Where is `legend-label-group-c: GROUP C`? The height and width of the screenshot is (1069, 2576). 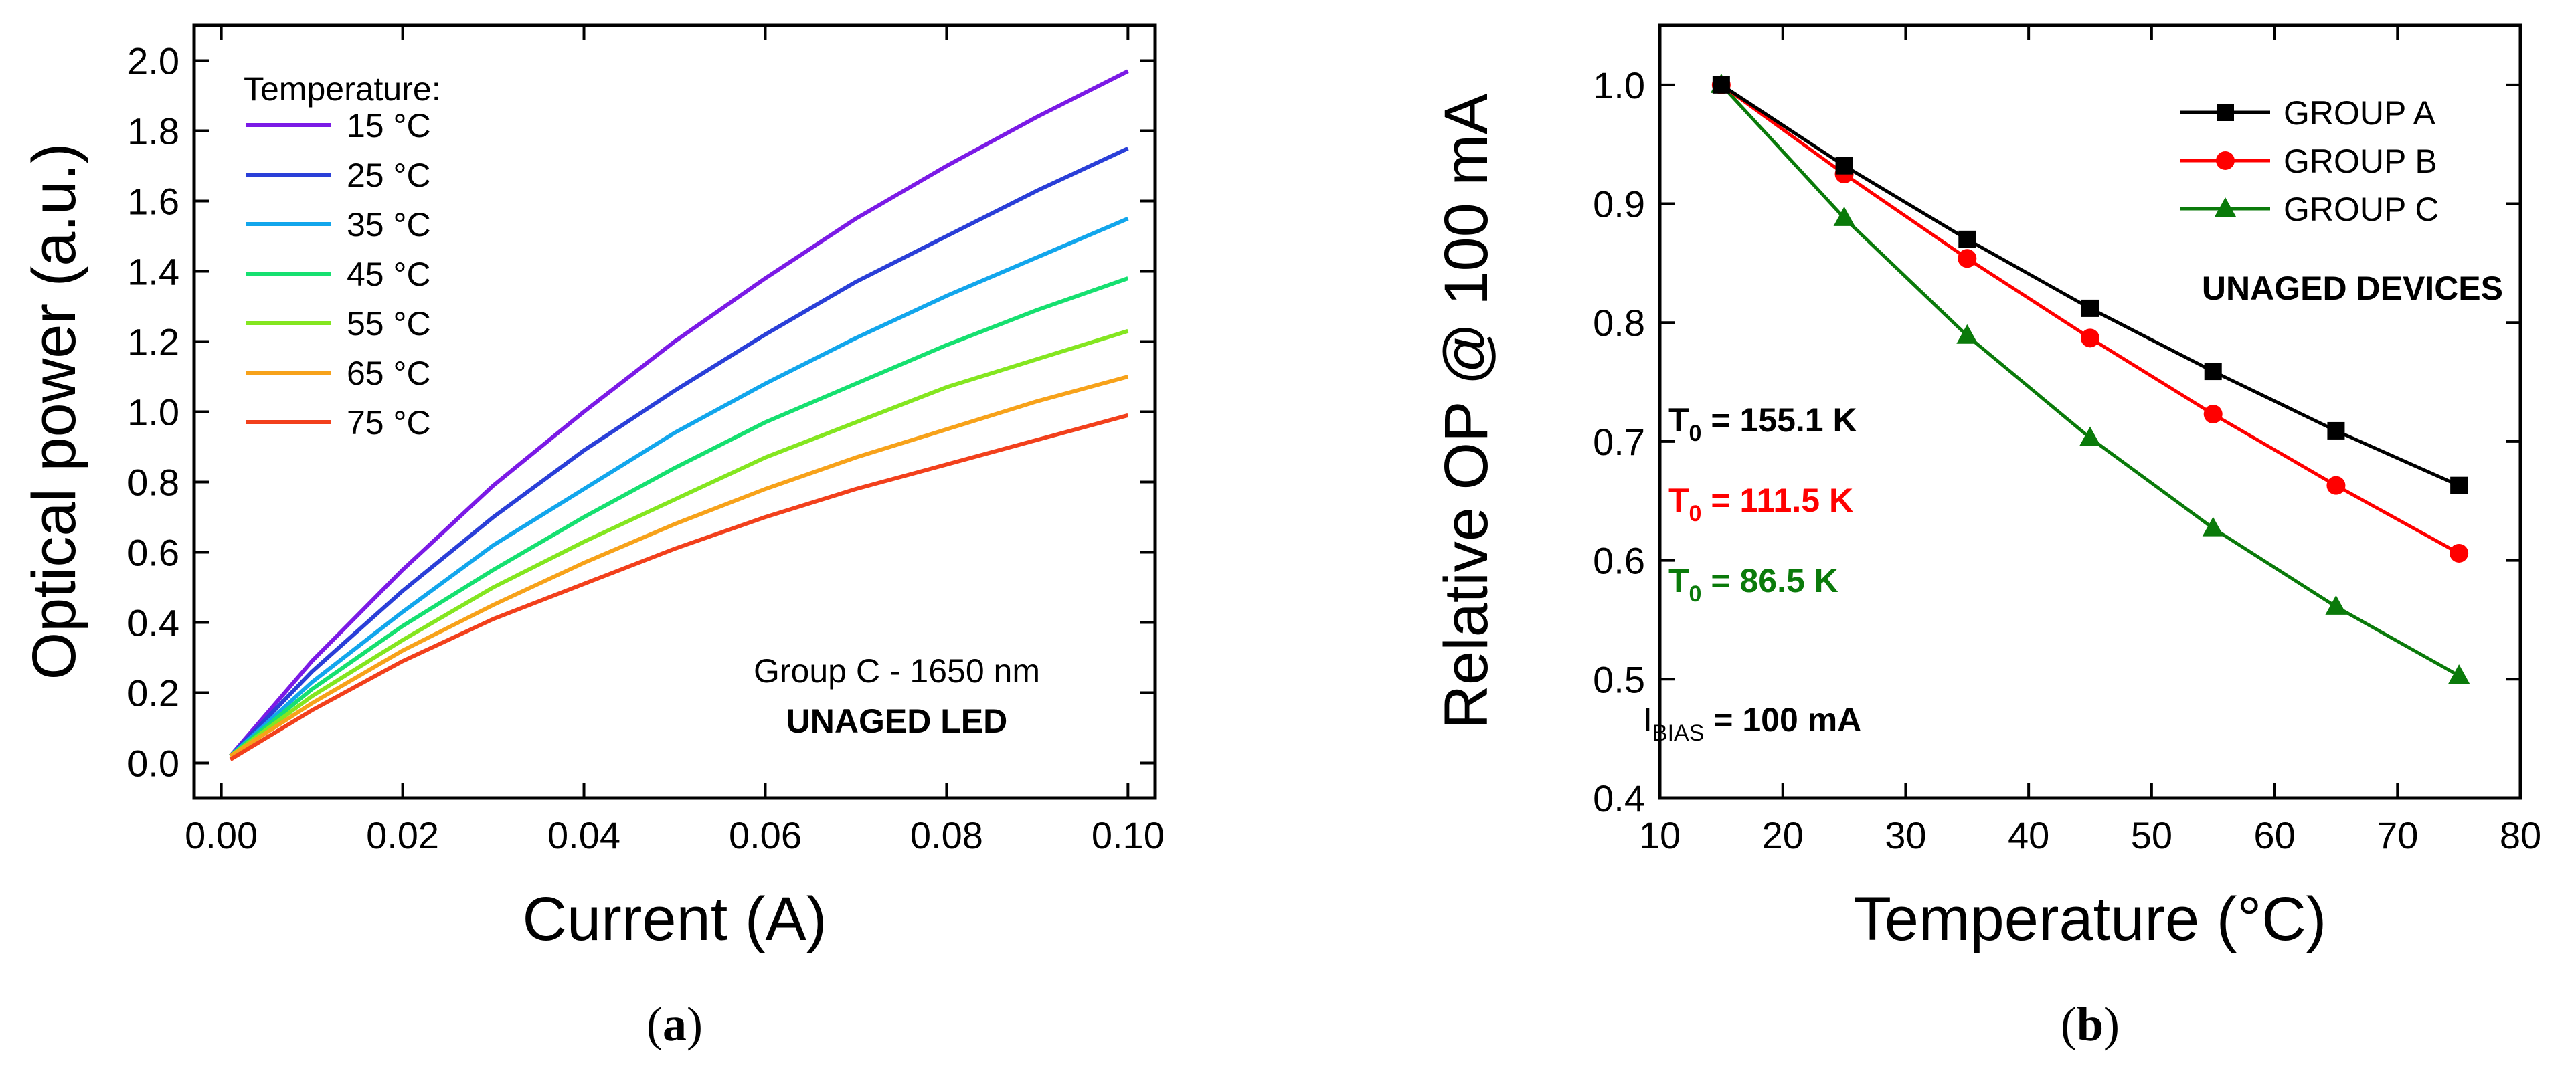 legend-label-group-c: GROUP C is located at coordinates (2361, 209).